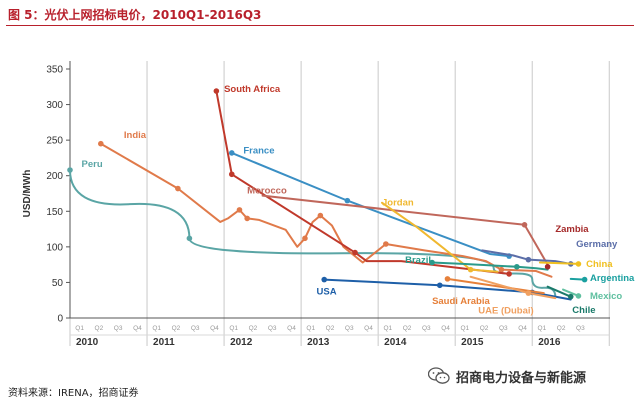 The image size is (640, 403). Describe the element at coordinates (327, 292) in the screenshot. I see `series-label-usa: USA` at that location.